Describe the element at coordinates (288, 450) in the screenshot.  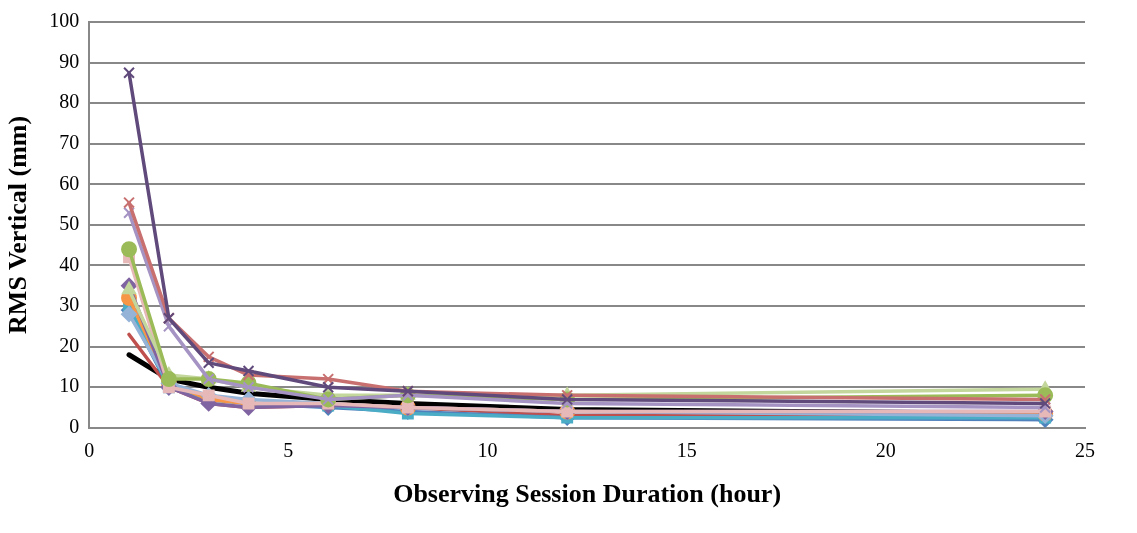
I see `x-tick-label: 5` at that location.